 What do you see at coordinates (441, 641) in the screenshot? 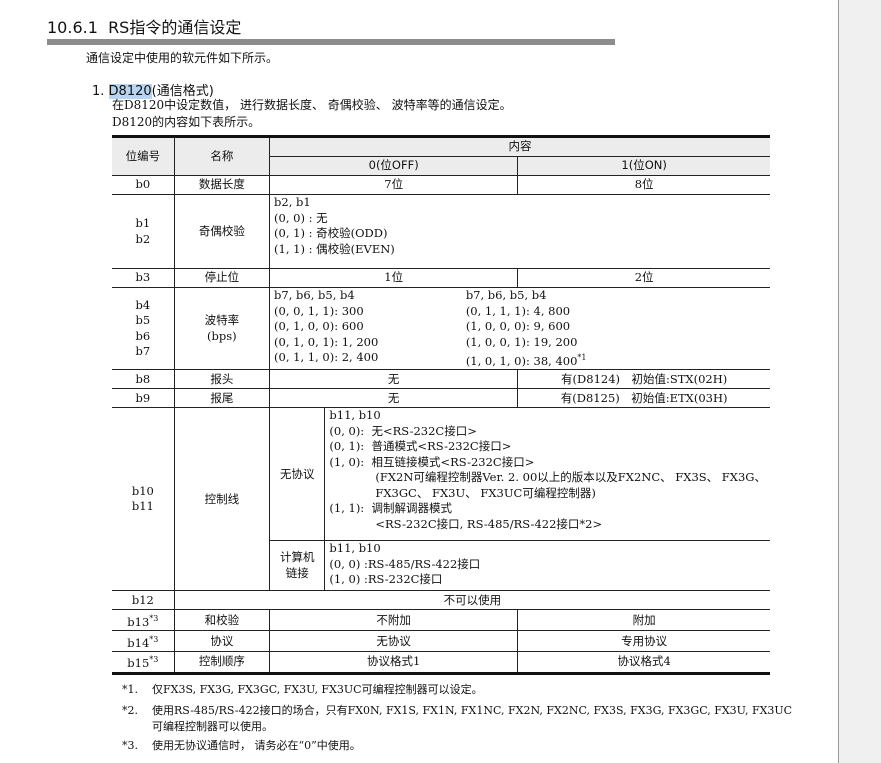
I see `table-row: b14*3 协议 无协议 专用协议` at bounding box center [441, 641].